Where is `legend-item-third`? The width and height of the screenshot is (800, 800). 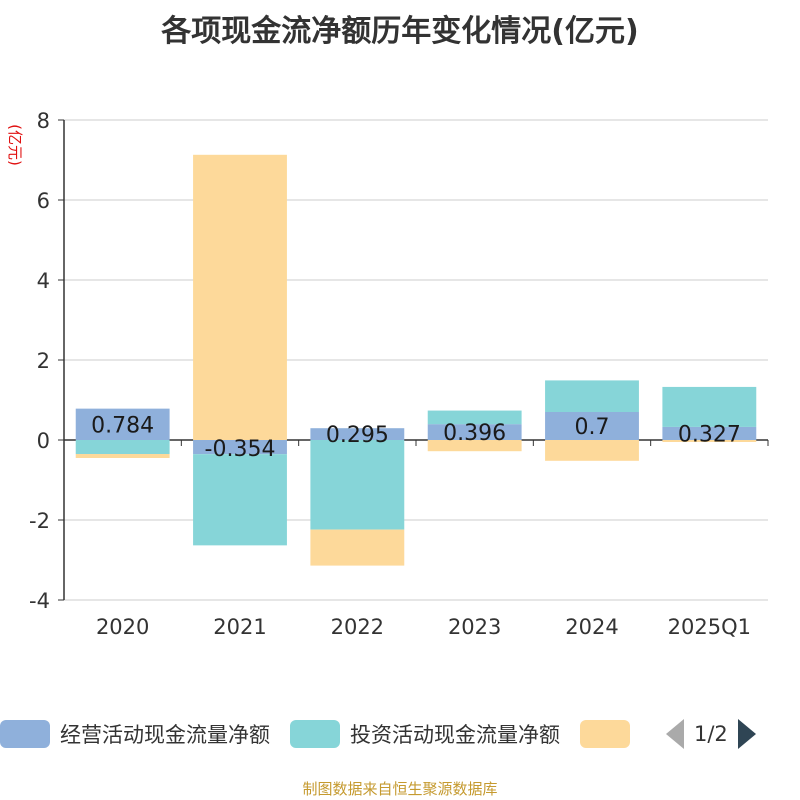
legend-item-third is located at coordinates (610, 734).